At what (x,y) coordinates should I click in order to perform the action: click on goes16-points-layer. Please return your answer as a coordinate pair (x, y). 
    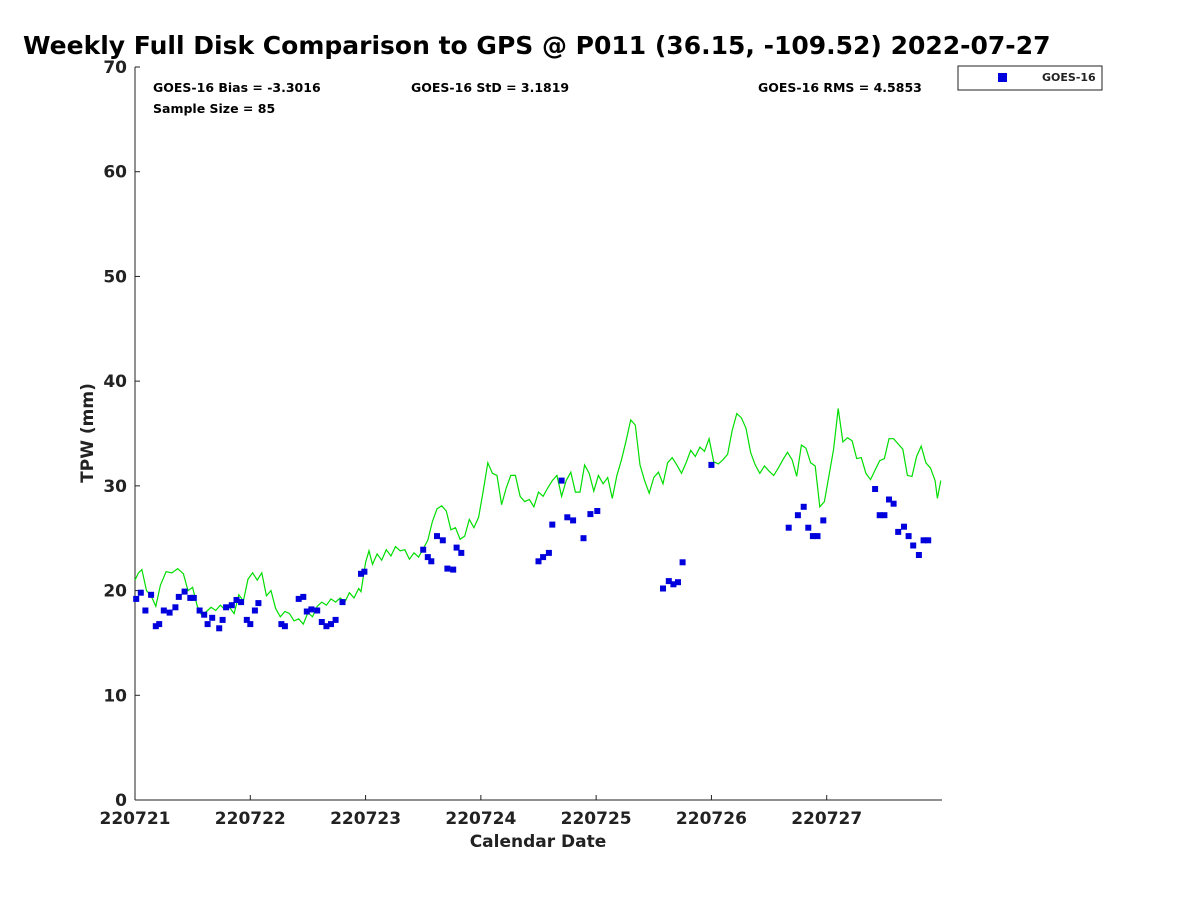
    Looking at the image, I should click on (532, 546).